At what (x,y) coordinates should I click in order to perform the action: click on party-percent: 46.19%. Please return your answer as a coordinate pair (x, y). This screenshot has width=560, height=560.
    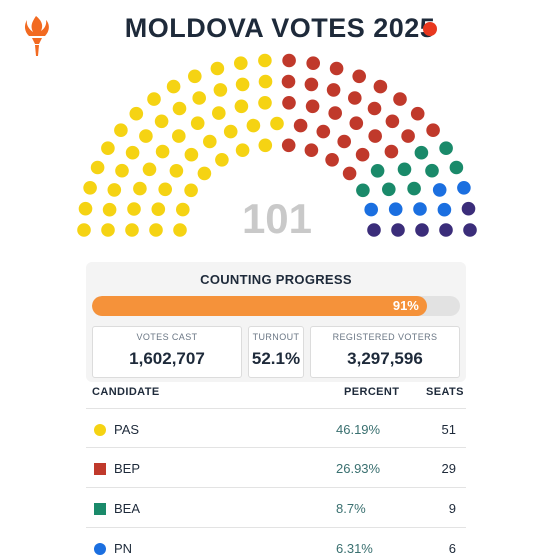
    Looking at the image, I should click on (358, 429).